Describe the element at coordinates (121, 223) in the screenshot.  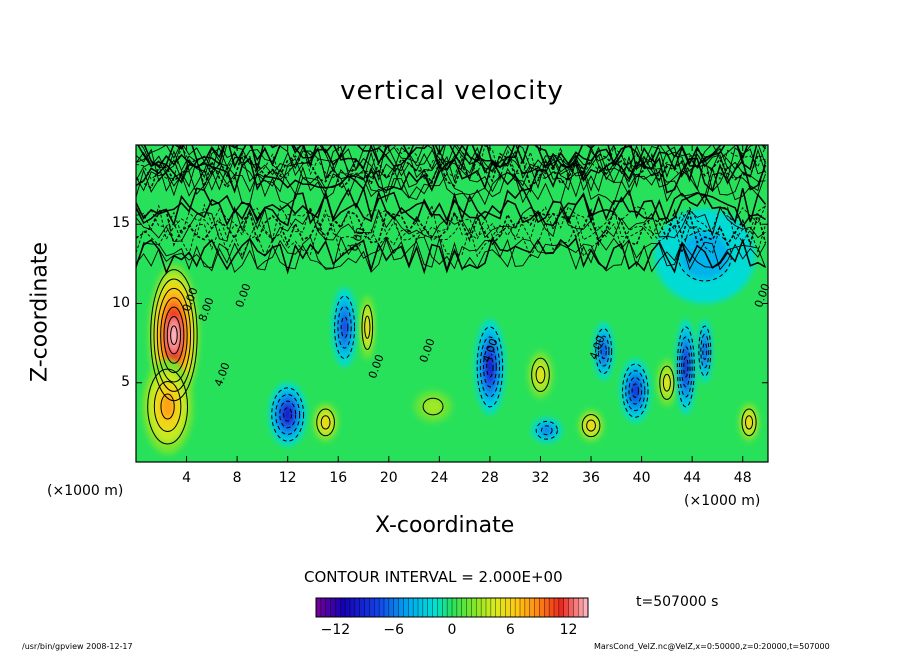
I see `y-tick-label: 15` at that location.